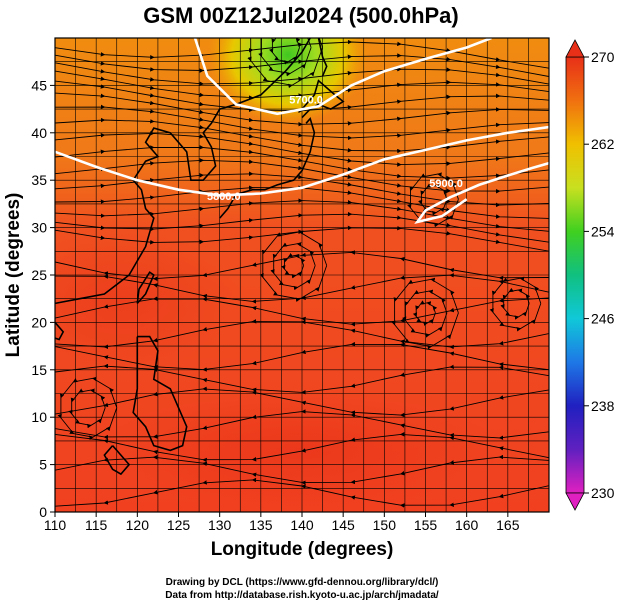 The image size is (619, 605). What do you see at coordinates (603, 406) in the screenshot?
I see `colorbar-label: 238` at bounding box center [603, 406].